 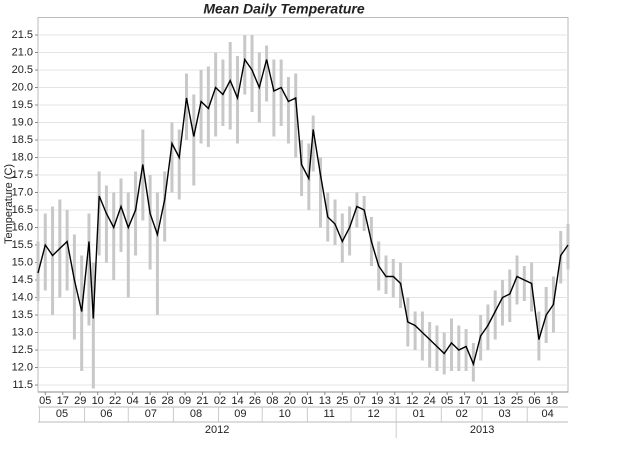 What do you see at coordinates (9, 204) in the screenshot?
I see `y-axis-label: Temperature (C)` at bounding box center [9, 204].